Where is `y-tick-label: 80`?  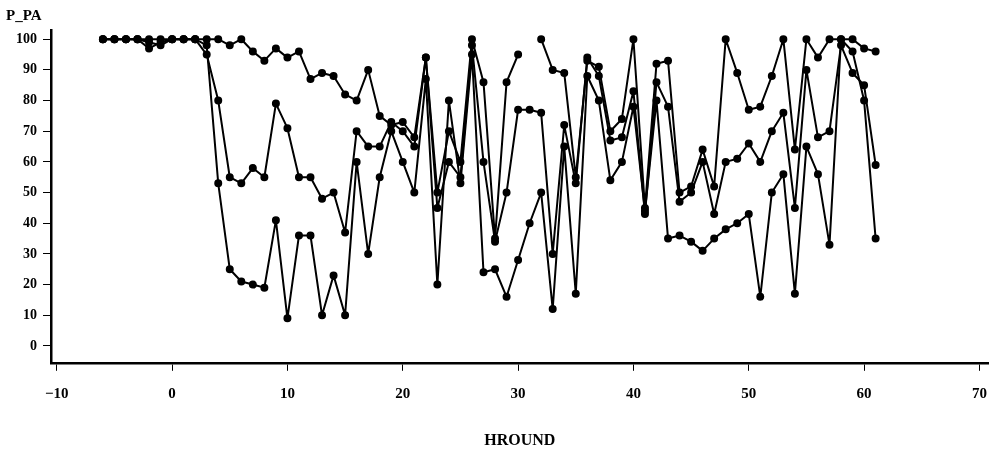 y-tick-label: 80 is located at coordinates (30, 100).